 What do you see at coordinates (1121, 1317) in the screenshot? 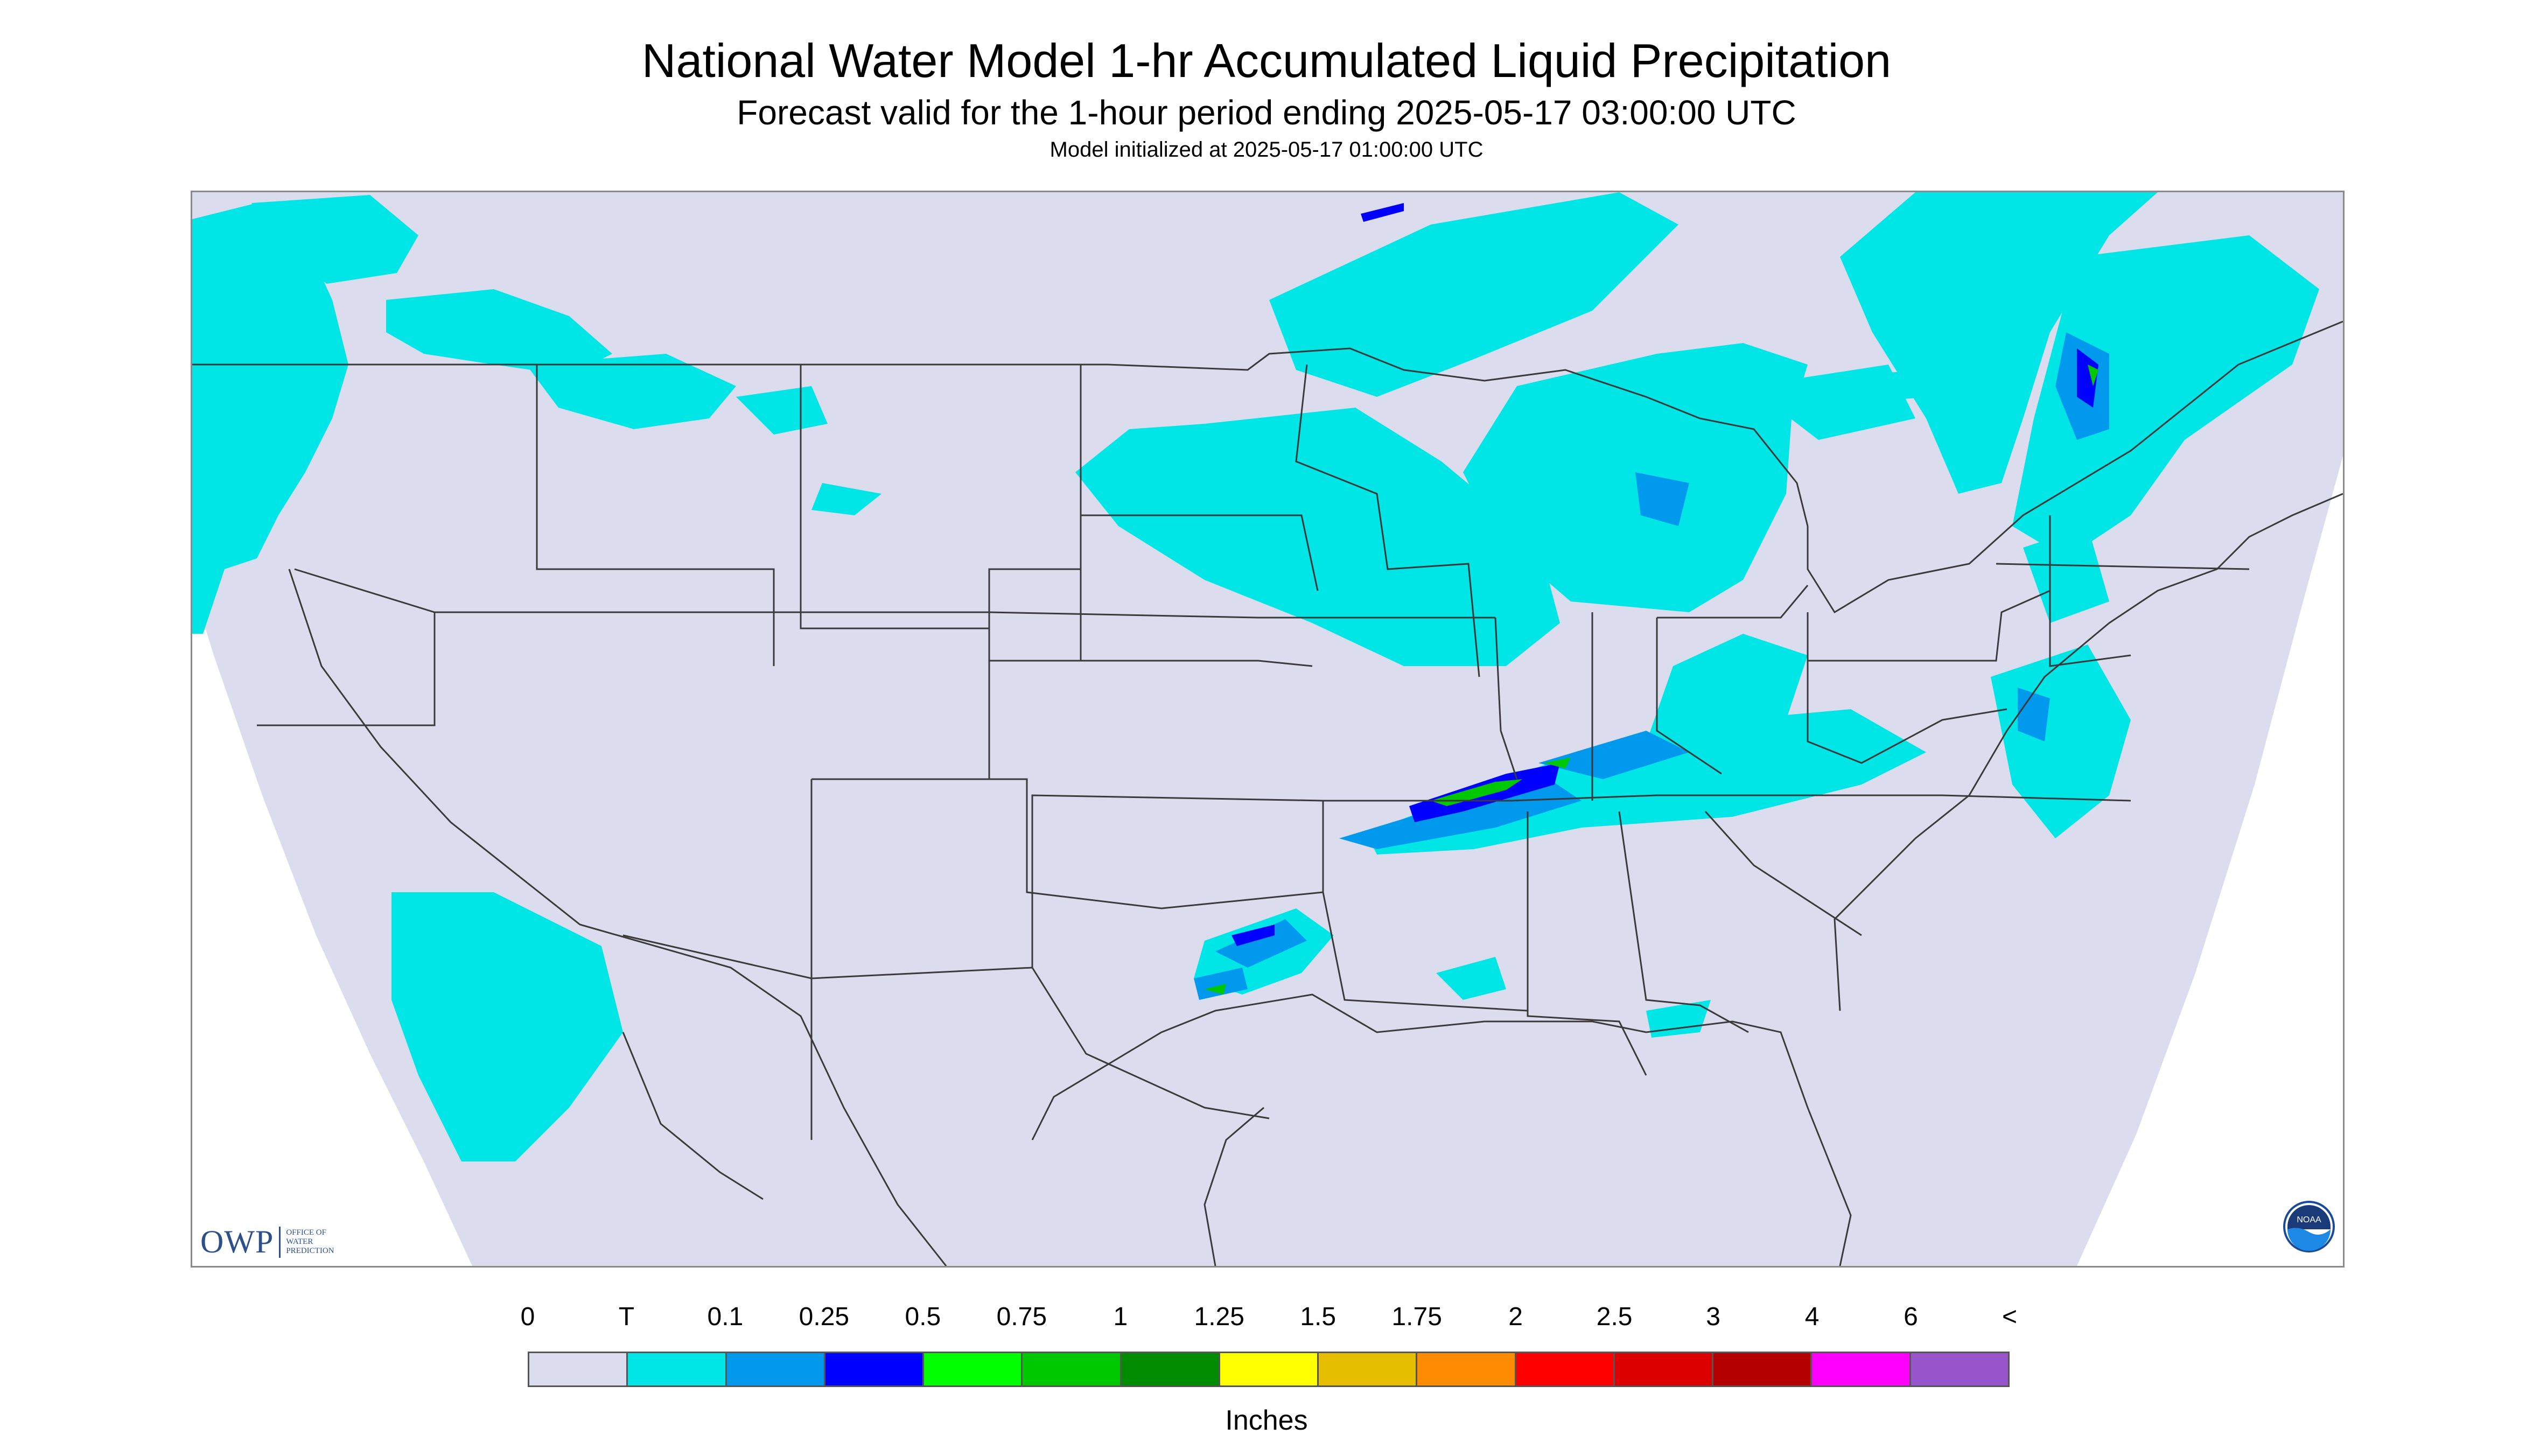
I see `legend-label: 1` at bounding box center [1121, 1317].